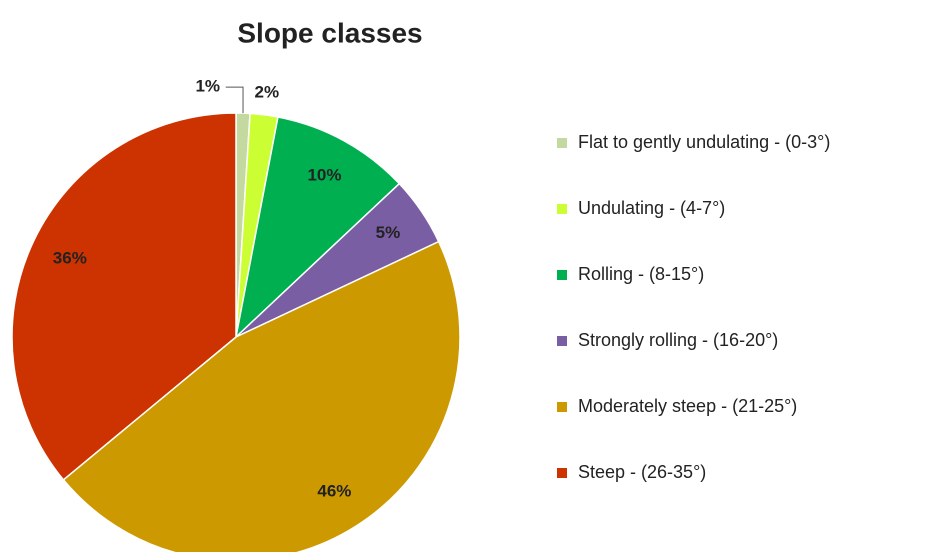  I want to click on data-label: 36%, so click(70, 257).